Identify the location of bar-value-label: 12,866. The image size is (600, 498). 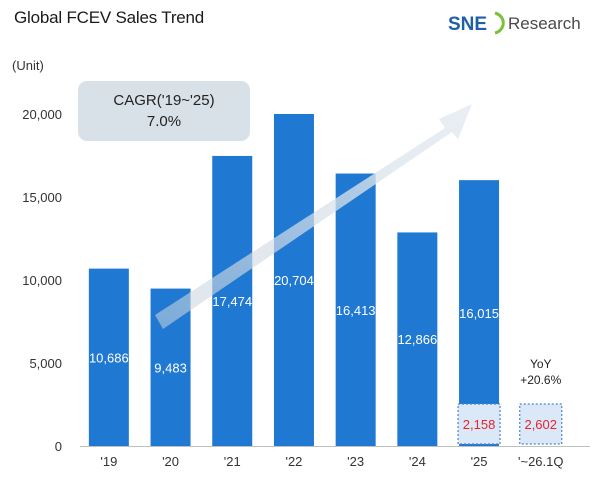
(417, 339).